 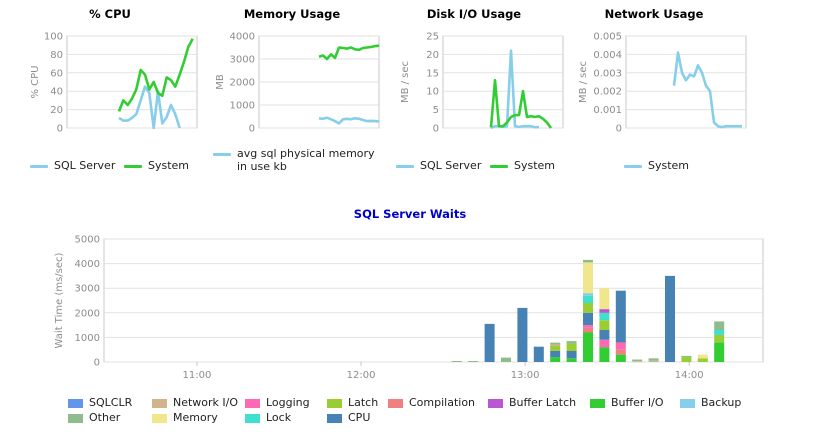 I want to click on waits-y-tick-label: 3000, so click(x=87, y=289).